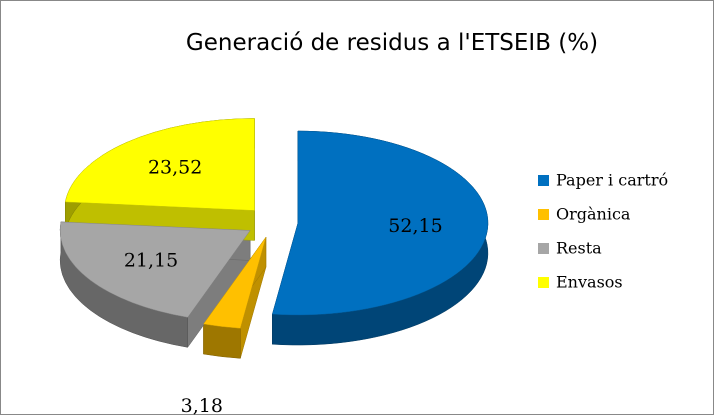  I want to click on slice-side, so click(222, 341).